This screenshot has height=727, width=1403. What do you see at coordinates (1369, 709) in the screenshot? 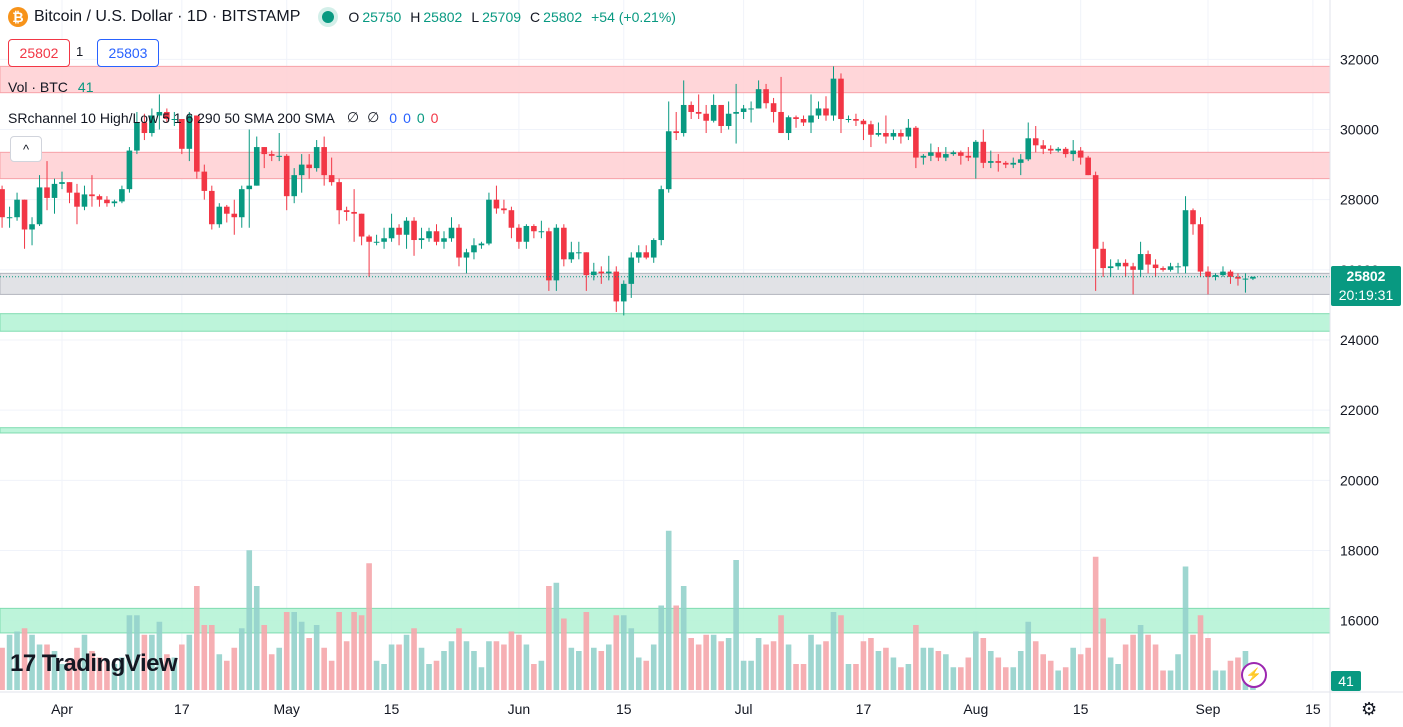
I see `gear-icon: ⚙` at bounding box center [1369, 709].